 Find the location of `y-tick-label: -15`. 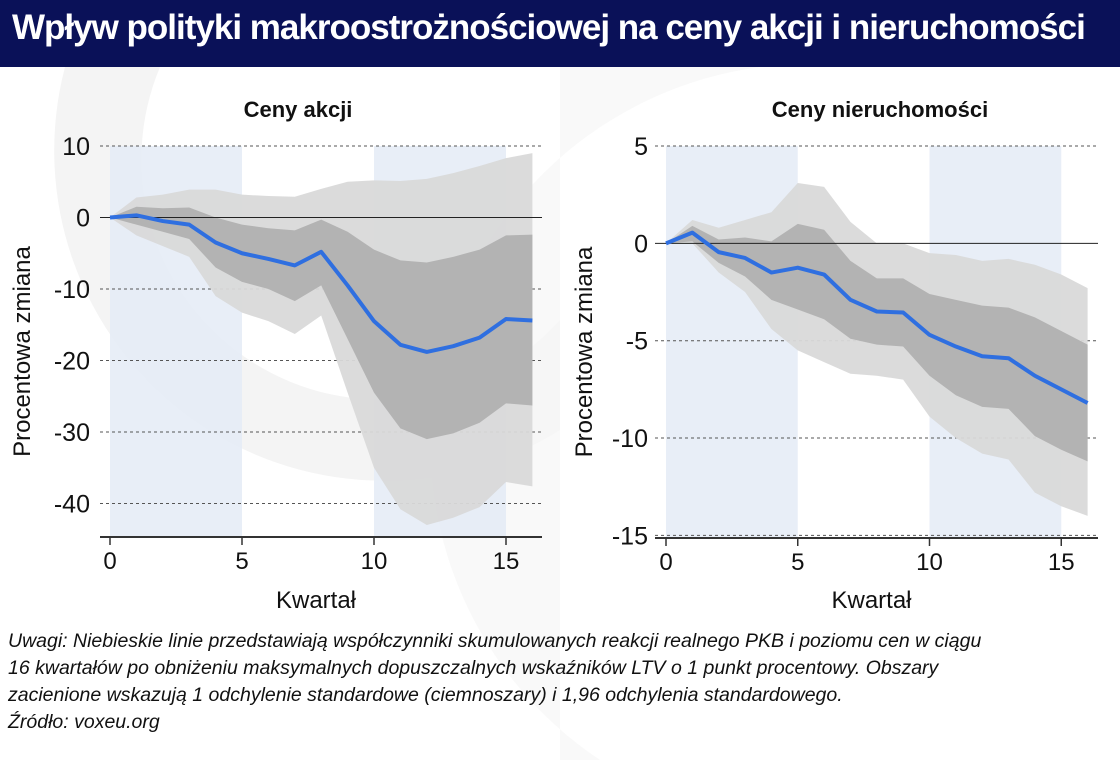

y-tick-label: -15 is located at coordinates (630, 536).